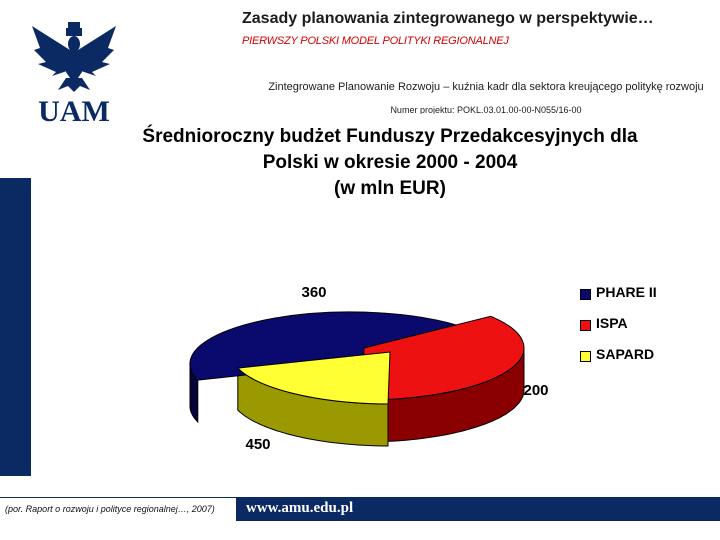 Image resolution: width=720 pixels, height=540 pixels. What do you see at coordinates (390, 188) in the screenshot?
I see `chart-title-line: (w mln EUR)` at bounding box center [390, 188].